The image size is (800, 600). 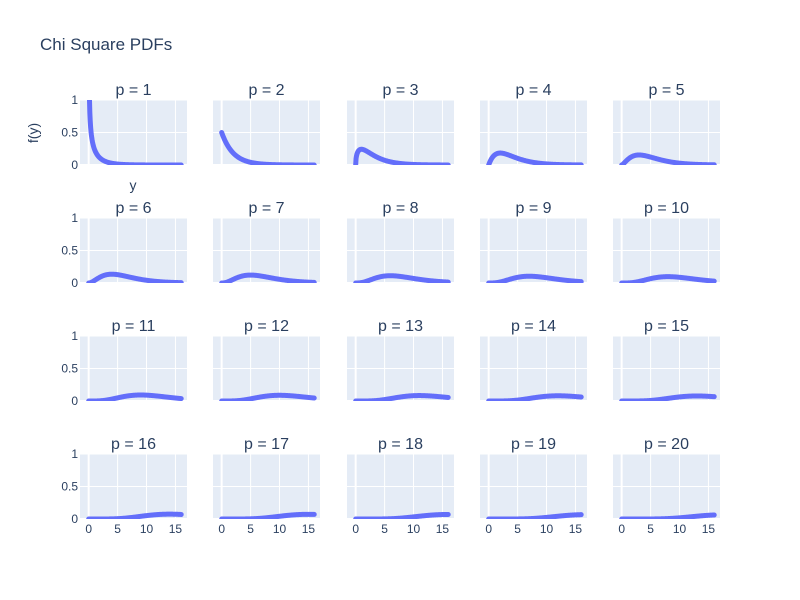 What do you see at coordinates (668, 397) in the screenshot?
I see `pdf-line-p15` at bounding box center [668, 397].